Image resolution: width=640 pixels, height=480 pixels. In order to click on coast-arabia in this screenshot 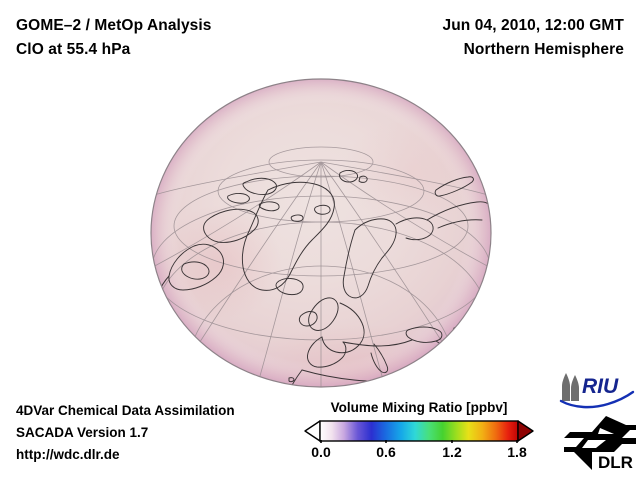, I will do `click(461, 374)`.